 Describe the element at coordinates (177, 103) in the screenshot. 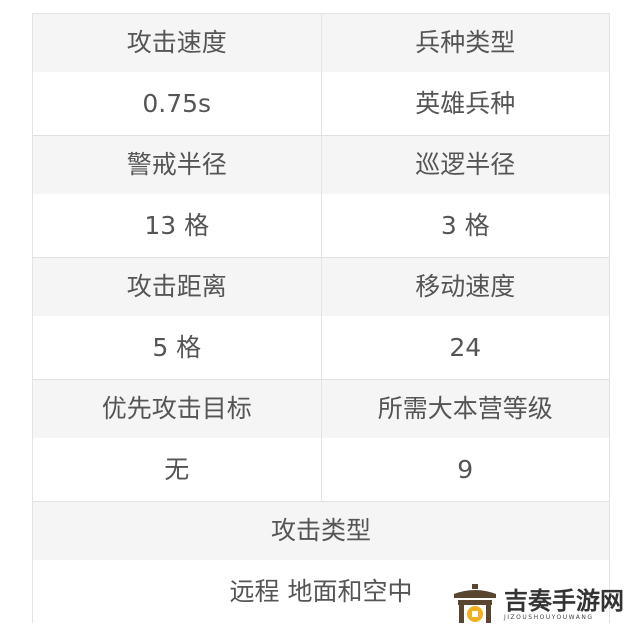

I see `table-cell: 0.75s` at that location.